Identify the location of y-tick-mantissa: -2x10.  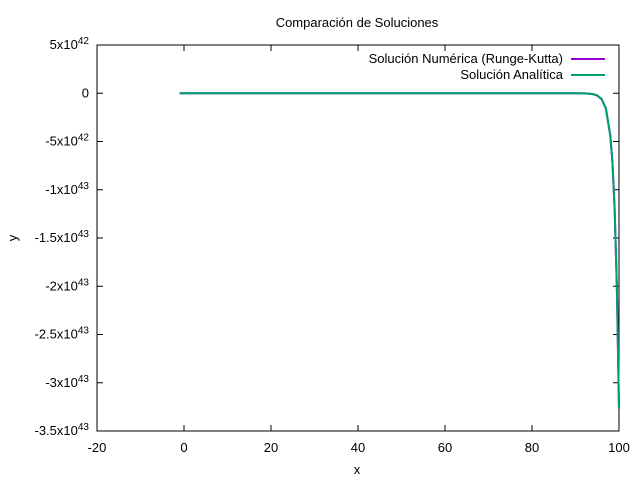
(61, 285).